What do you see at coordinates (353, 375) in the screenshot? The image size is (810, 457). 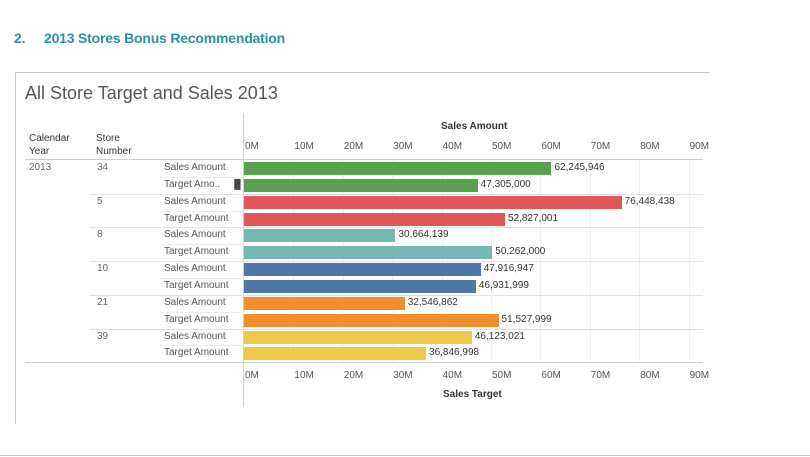 I see `bottom-tick-label: 20M` at bounding box center [353, 375].